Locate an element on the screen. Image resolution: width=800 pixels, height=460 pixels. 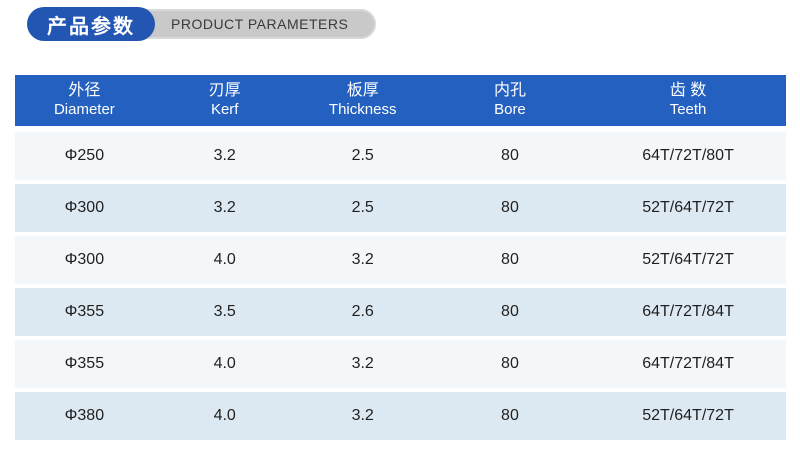
header-kerf-zh: 刃厚 is located at coordinates (224, 91).